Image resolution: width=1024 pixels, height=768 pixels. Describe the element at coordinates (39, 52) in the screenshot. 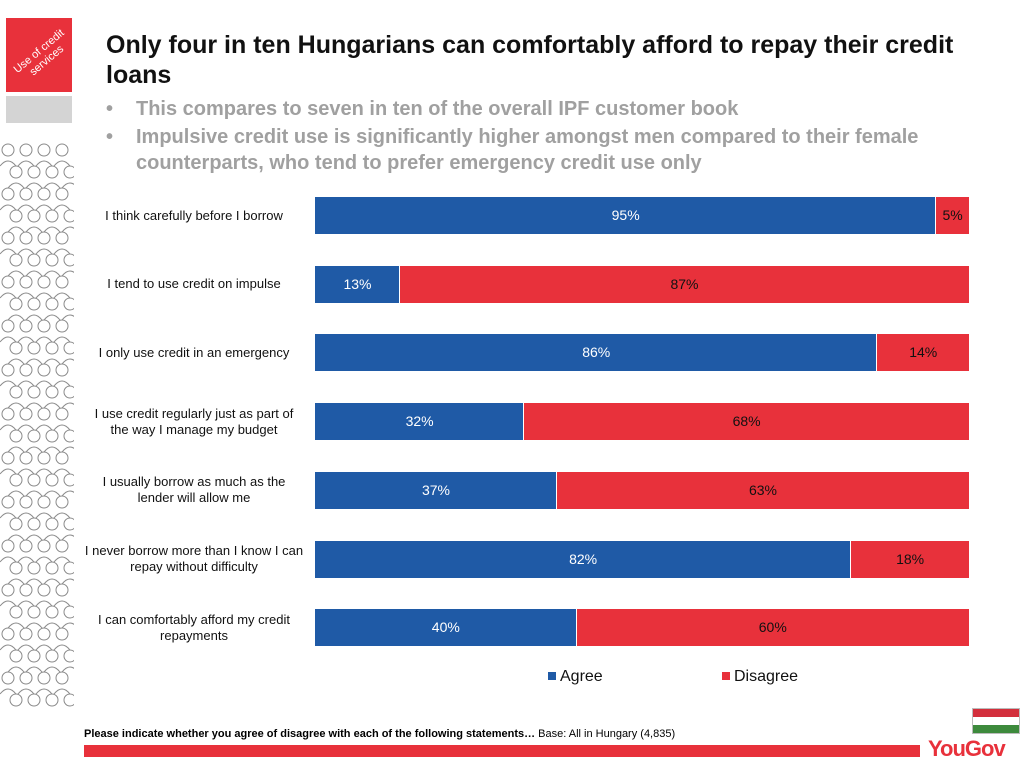

I see `section-badge-text: Use of credit services` at that location.